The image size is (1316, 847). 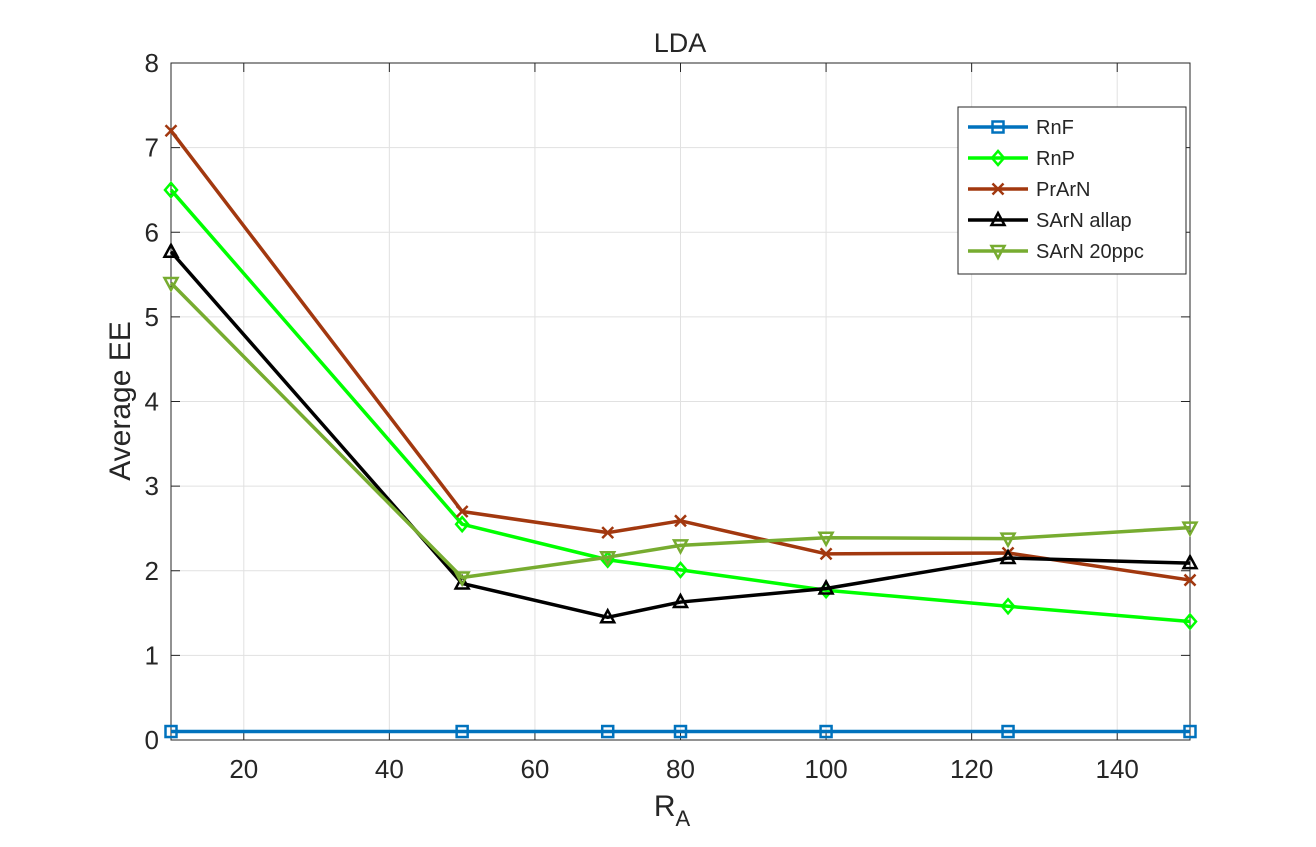 I want to click on y-tick-label: 2, so click(x=152, y=571).